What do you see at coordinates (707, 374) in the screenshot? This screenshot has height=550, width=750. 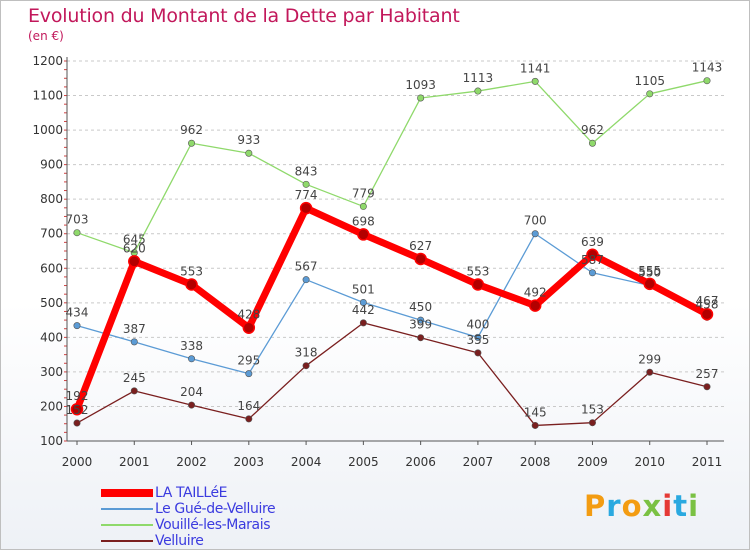 I see `data-label: 257` at bounding box center [707, 374].